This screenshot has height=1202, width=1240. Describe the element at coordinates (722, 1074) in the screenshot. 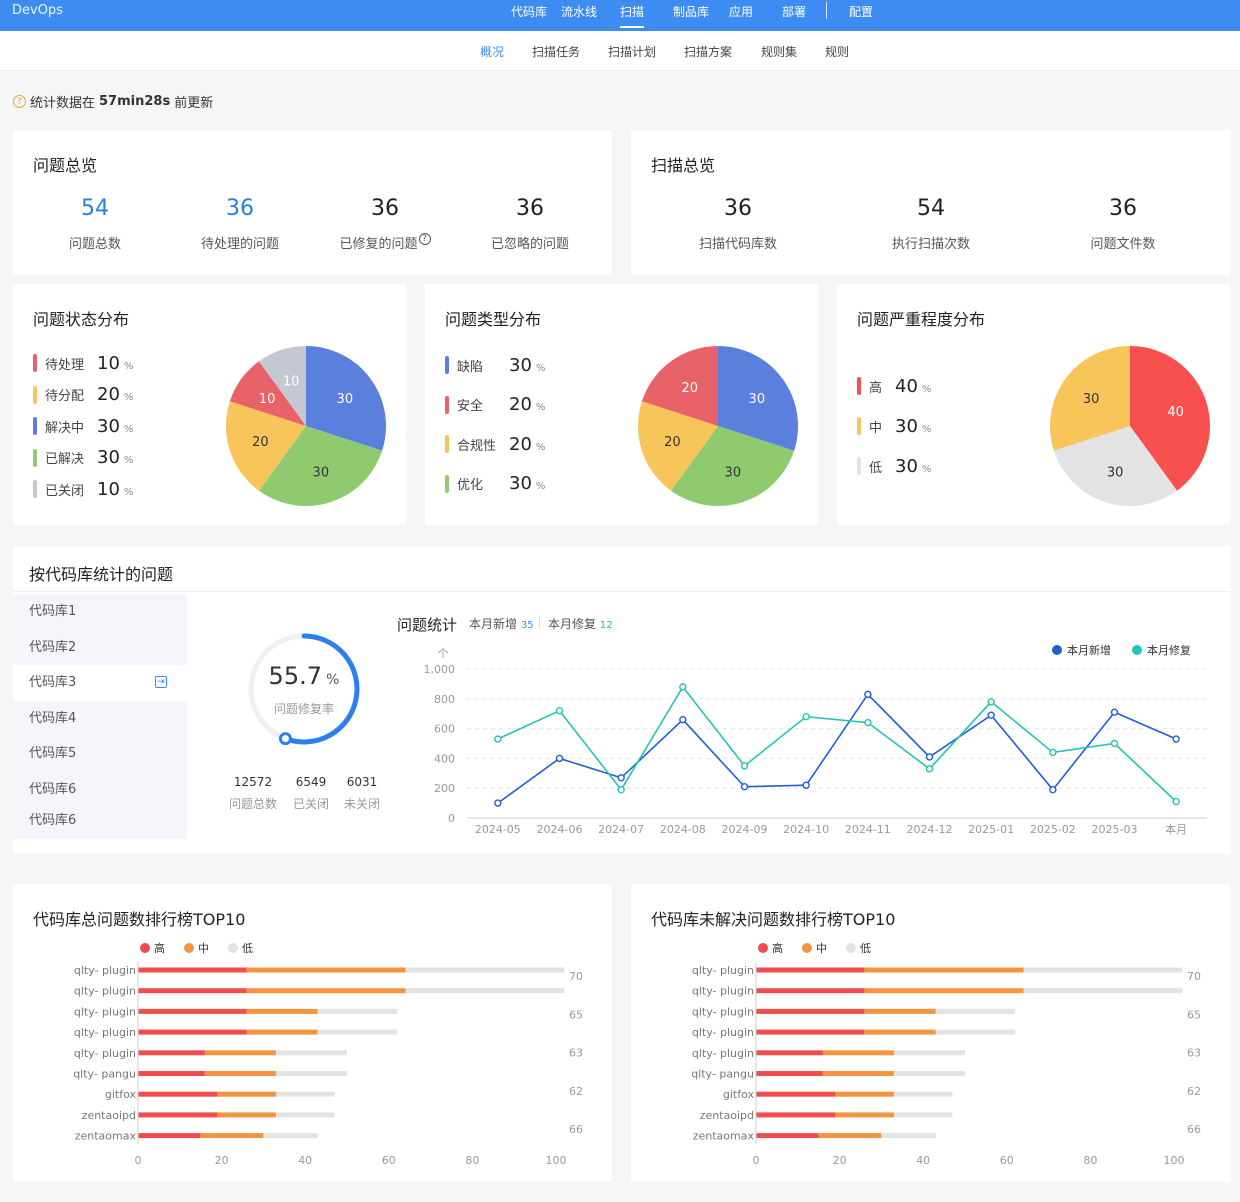

I see `y-category-label: qlty- pangu` at that location.